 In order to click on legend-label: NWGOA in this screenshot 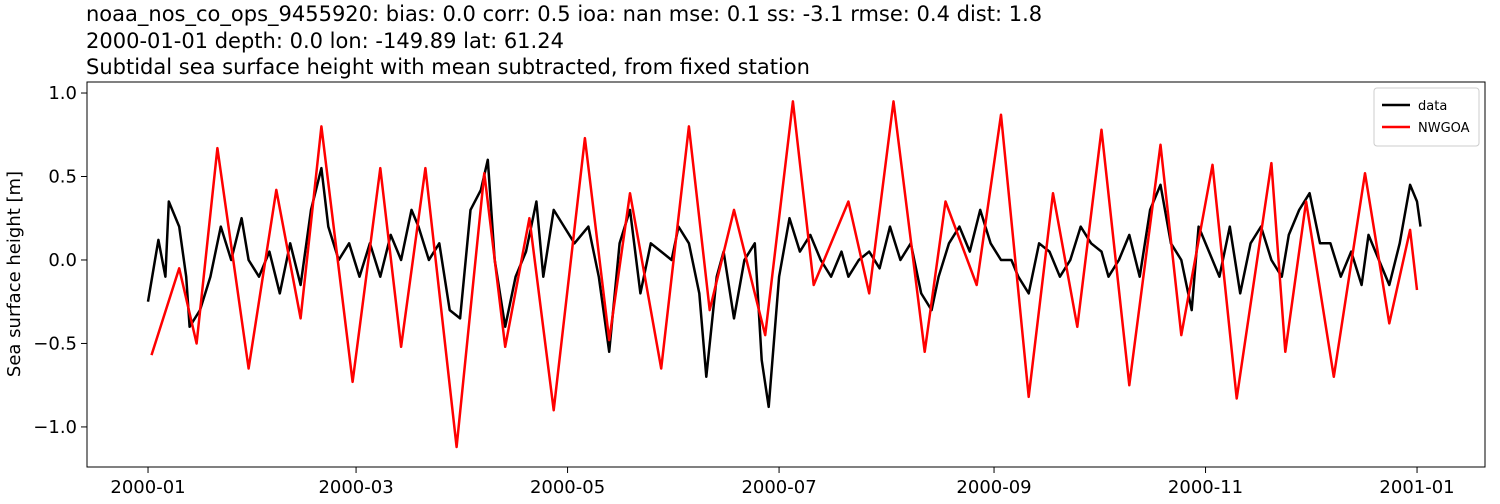, I will do `click(1444, 128)`.